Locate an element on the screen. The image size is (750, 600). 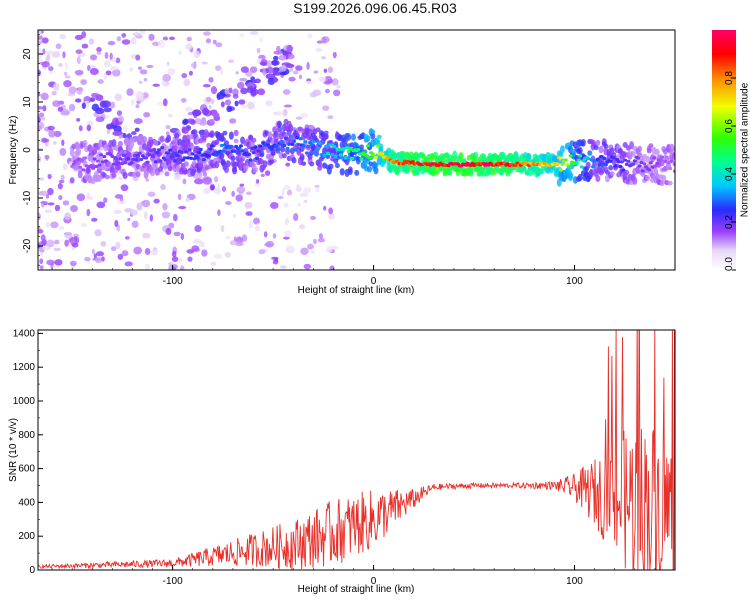
spectrogram-xtick-label: 0 is located at coordinates (374, 281).